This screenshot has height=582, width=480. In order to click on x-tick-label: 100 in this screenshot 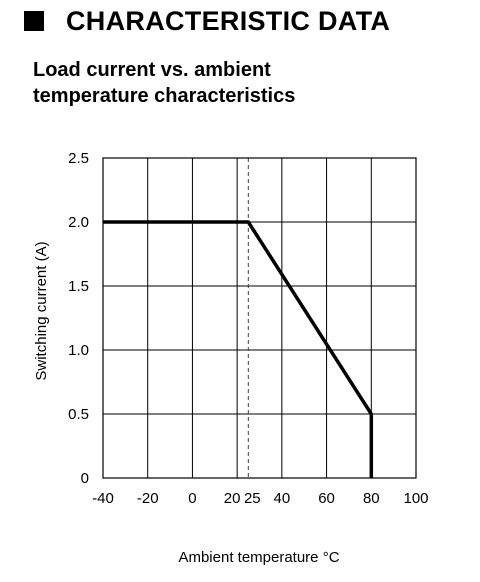, I will do `click(415, 498)`.